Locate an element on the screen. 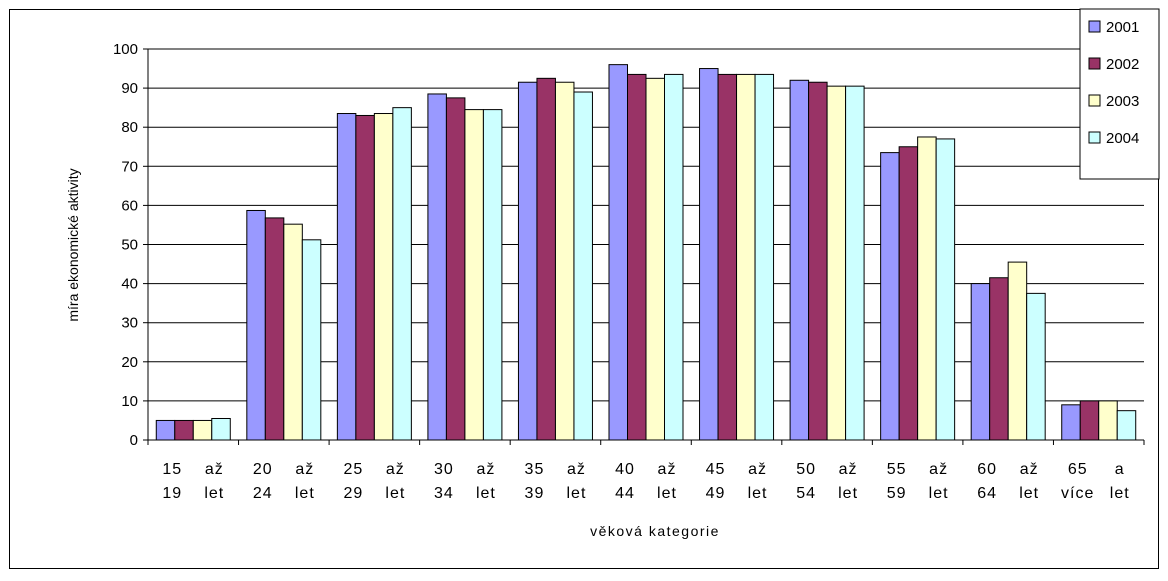  legend-box is located at coordinates (1119, 94).